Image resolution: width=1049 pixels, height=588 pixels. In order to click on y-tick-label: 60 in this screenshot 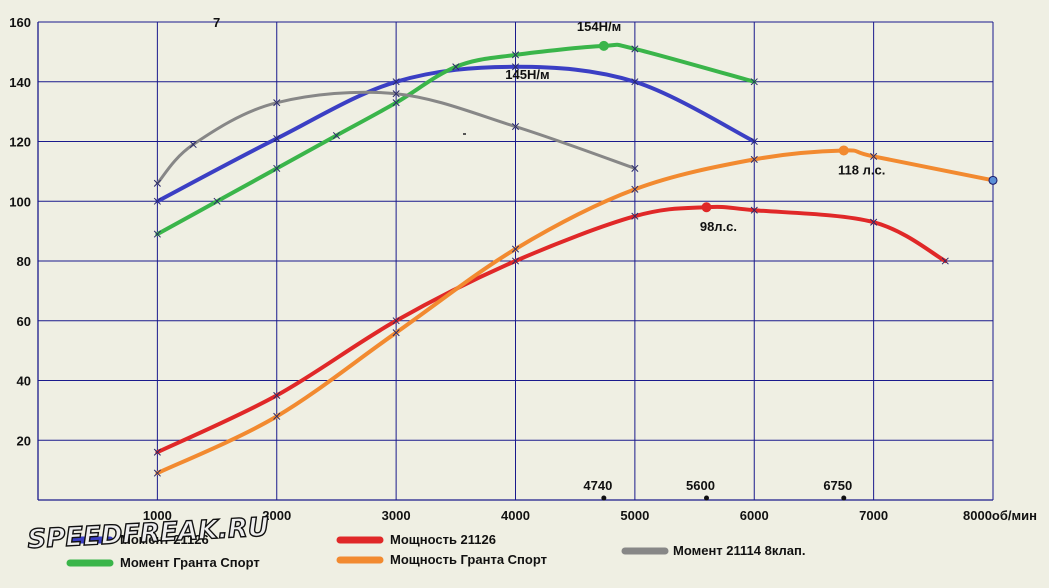, I will do `click(24, 321)`.